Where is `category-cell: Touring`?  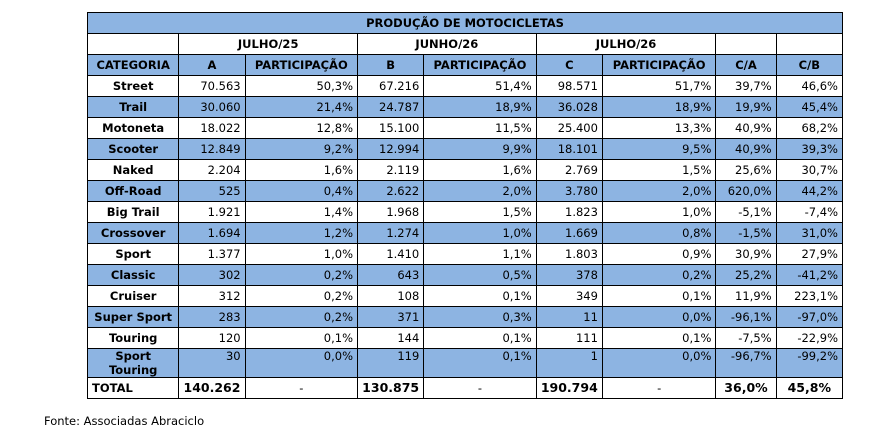 category-cell: Touring is located at coordinates (133, 338).